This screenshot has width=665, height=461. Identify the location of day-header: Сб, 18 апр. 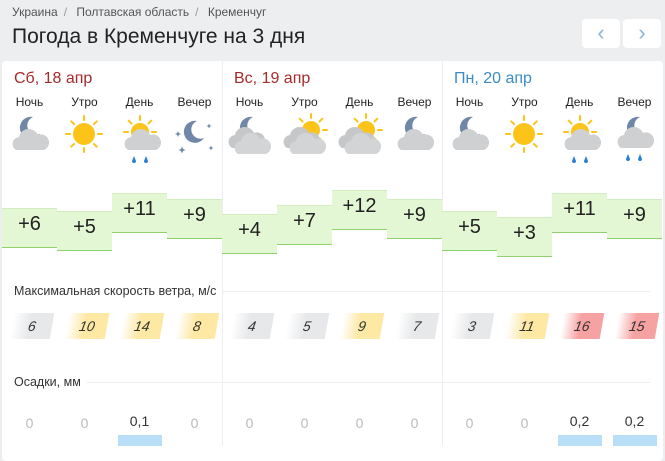
(53, 78).